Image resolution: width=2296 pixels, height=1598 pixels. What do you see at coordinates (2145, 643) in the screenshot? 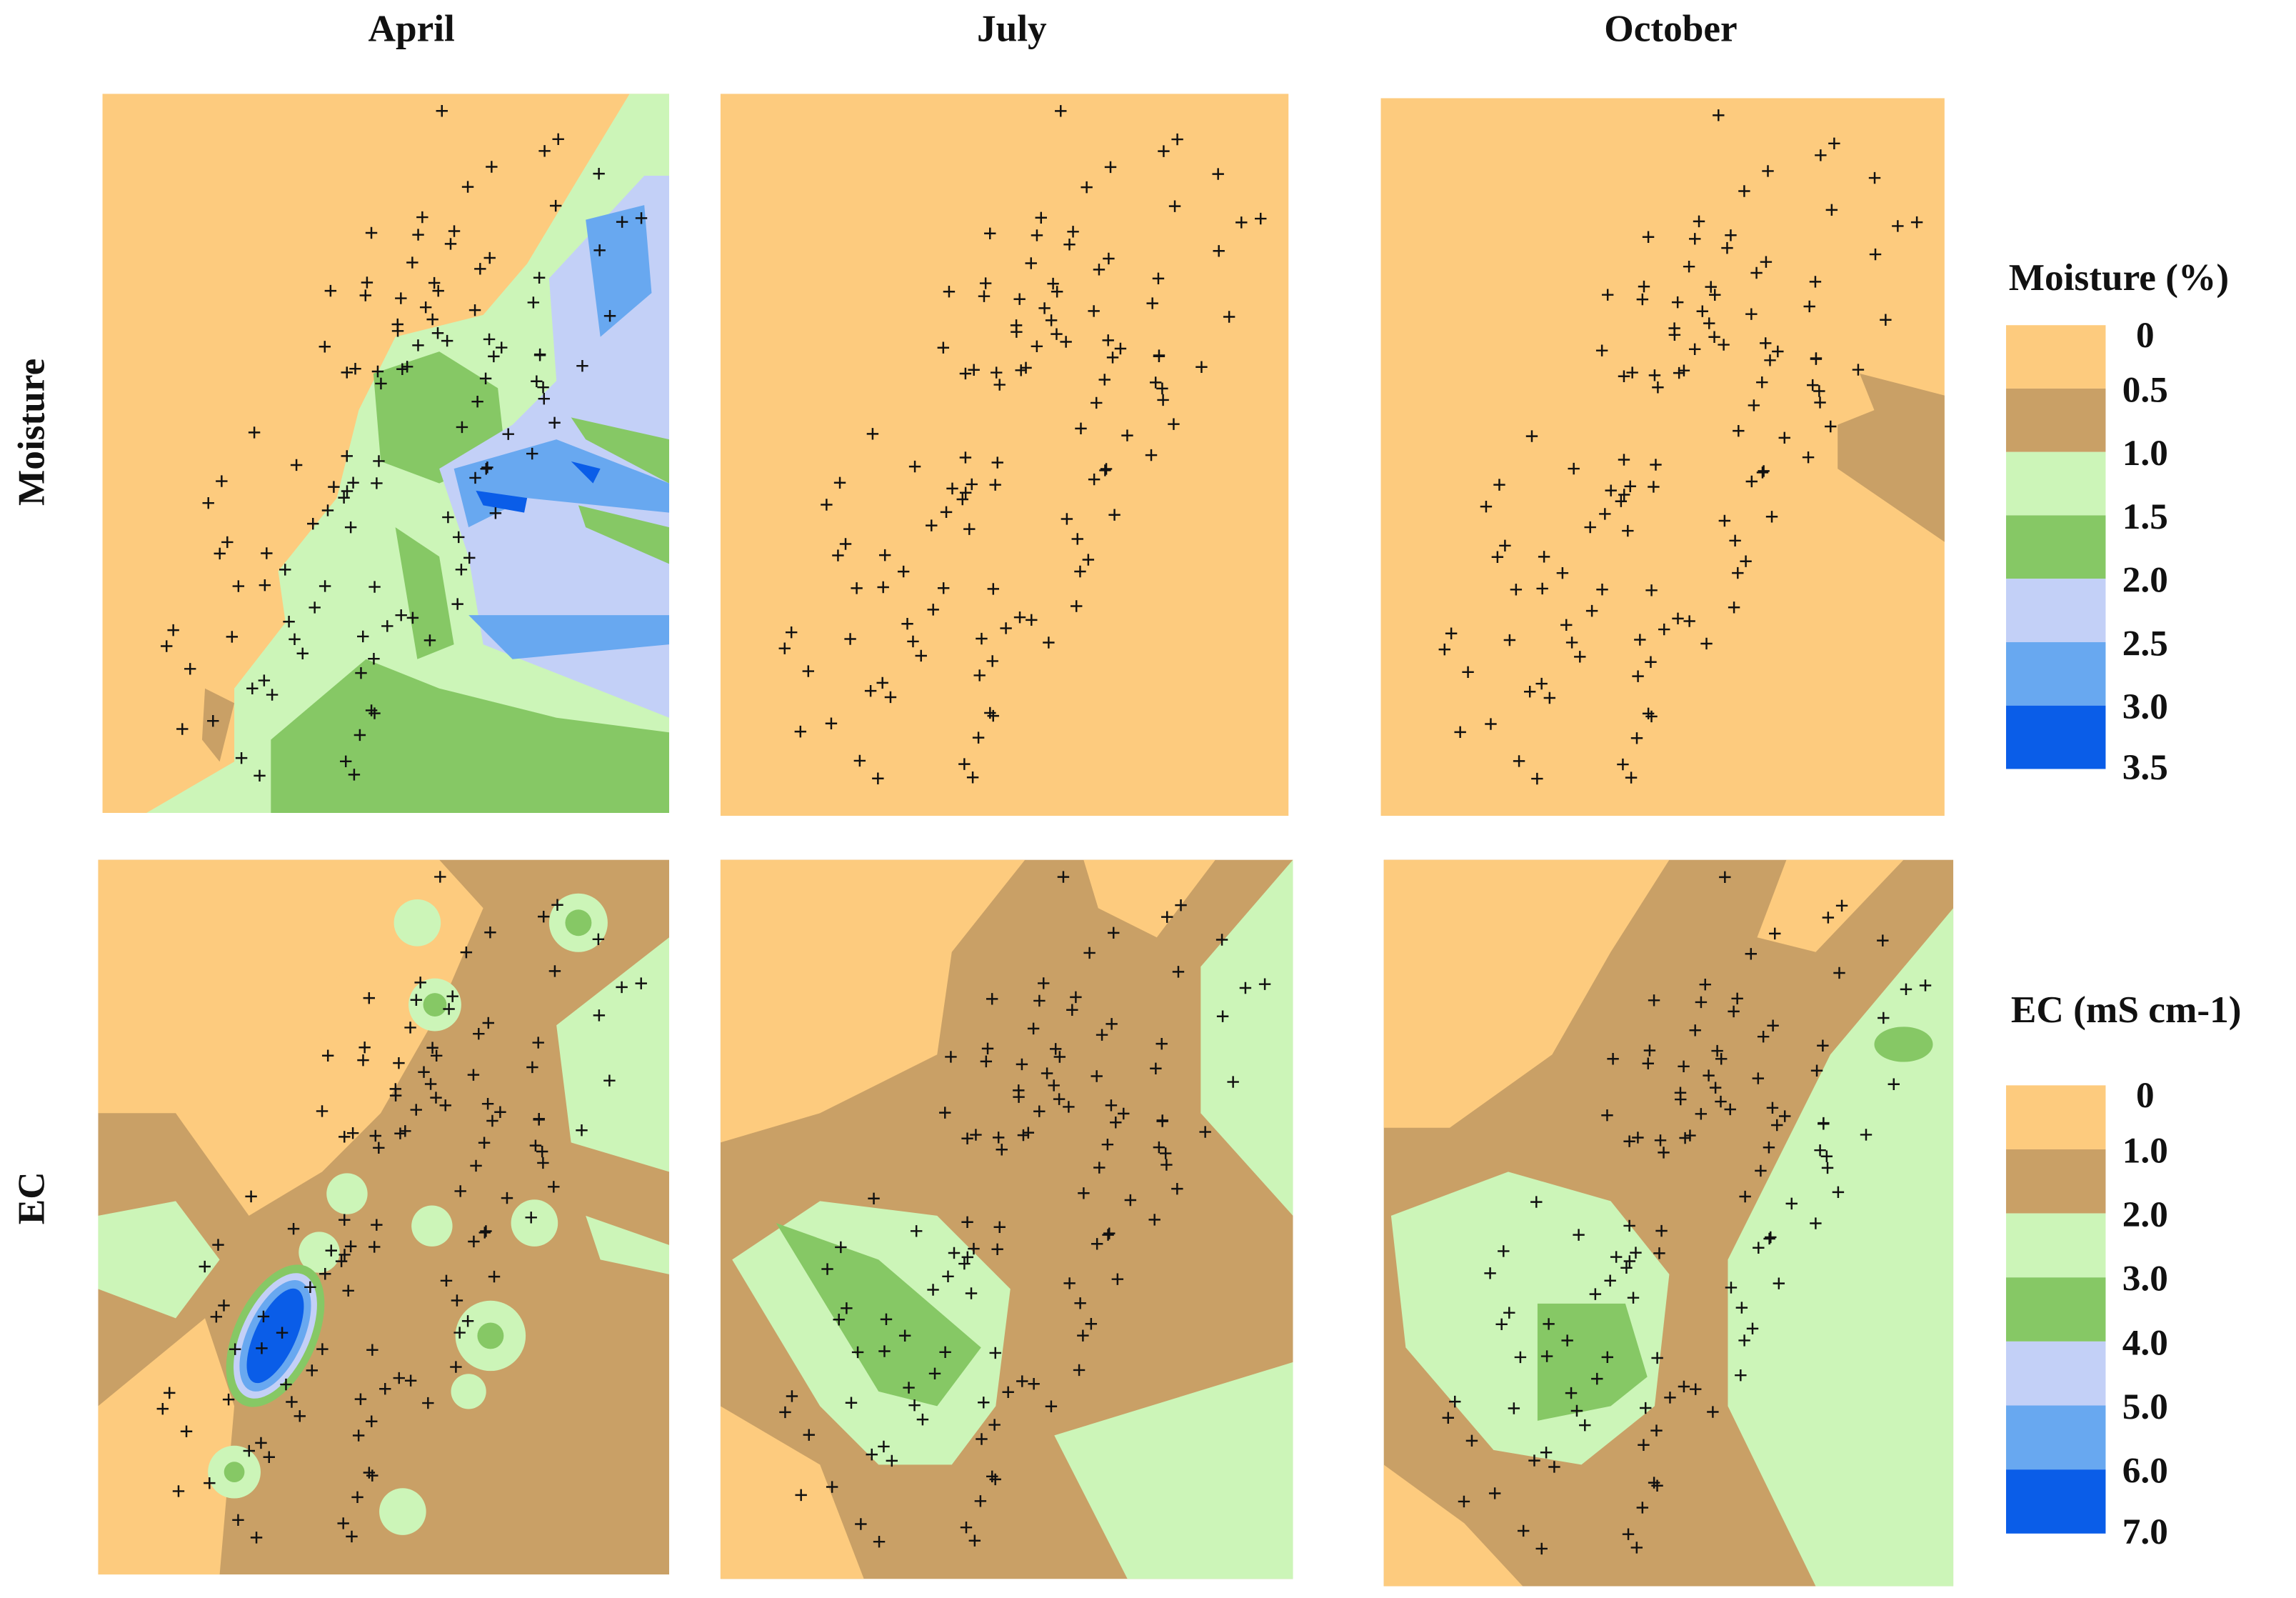
I see `legend-label: 2.5` at bounding box center [2145, 643].